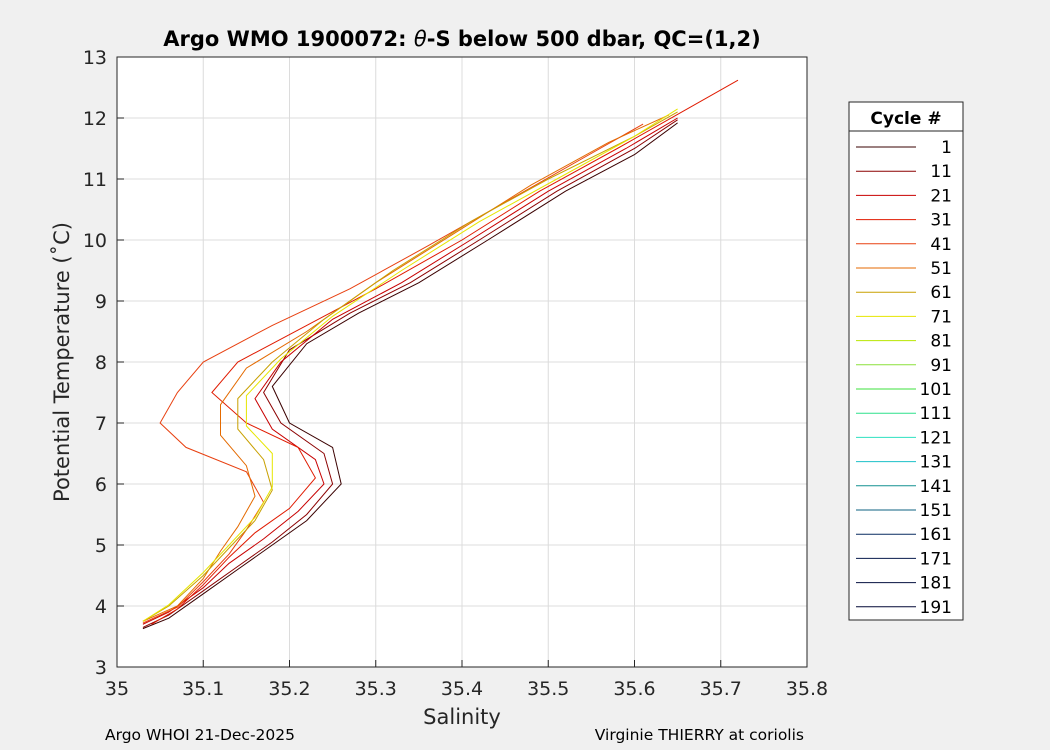 This screenshot has width=1050, height=750. I want to click on legend-box, so click(906, 361).